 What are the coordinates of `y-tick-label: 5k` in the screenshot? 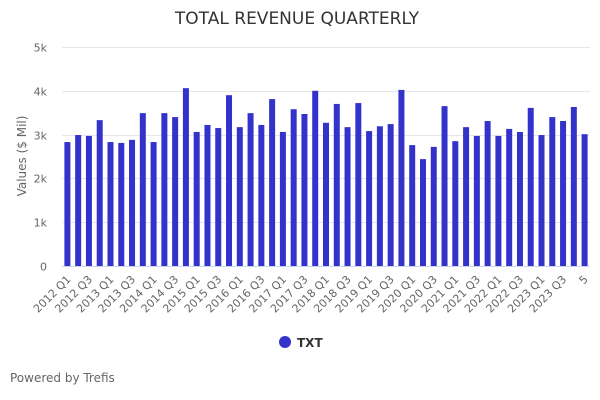 It's located at (41, 48).